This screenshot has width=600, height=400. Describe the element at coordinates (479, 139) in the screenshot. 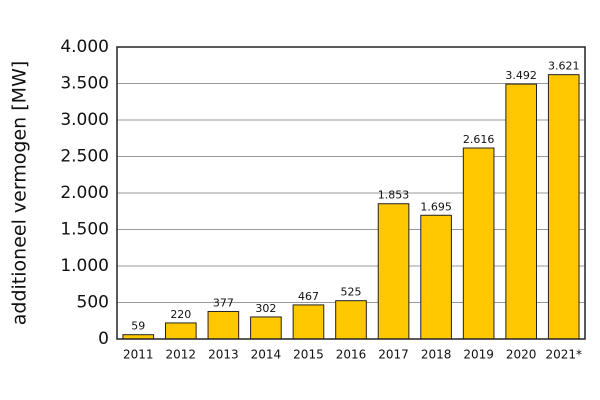

I see `value-label: 2.616` at that location.